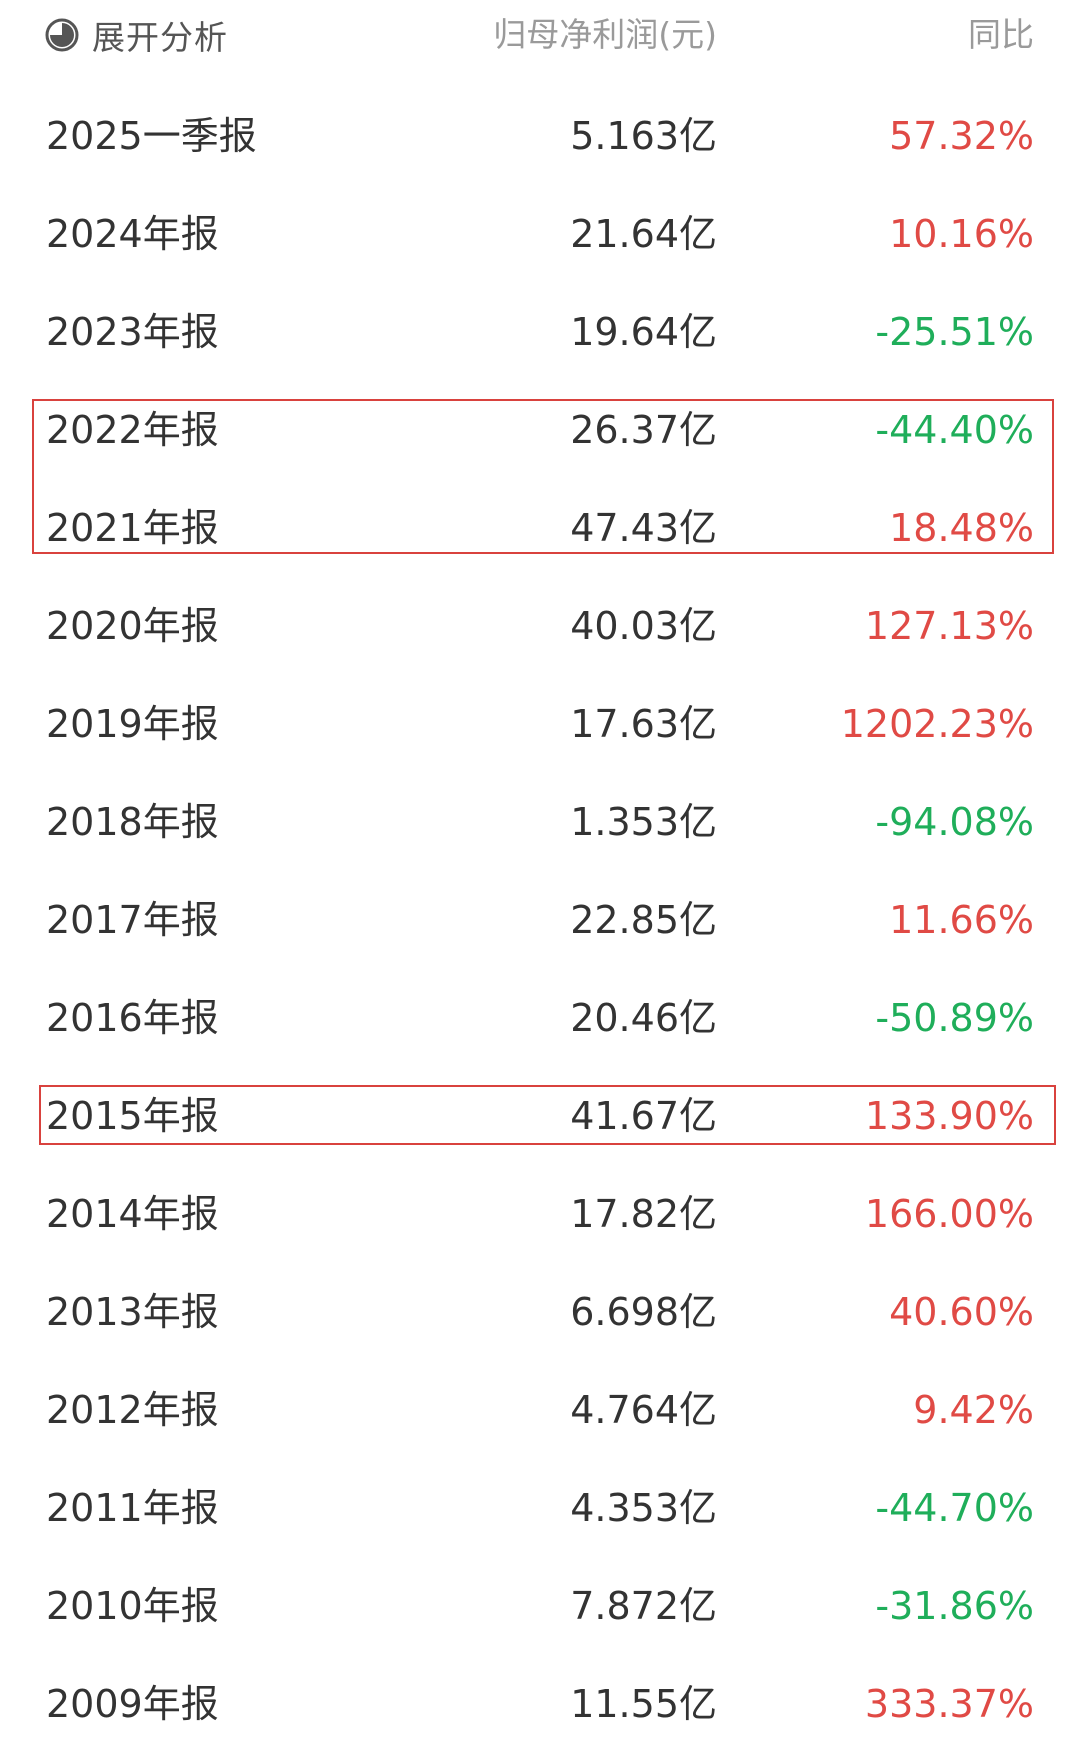 The height and width of the screenshot is (1753, 1080). What do you see at coordinates (132, 822) in the screenshot?
I see `period-cell: 2018年报` at bounding box center [132, 822].